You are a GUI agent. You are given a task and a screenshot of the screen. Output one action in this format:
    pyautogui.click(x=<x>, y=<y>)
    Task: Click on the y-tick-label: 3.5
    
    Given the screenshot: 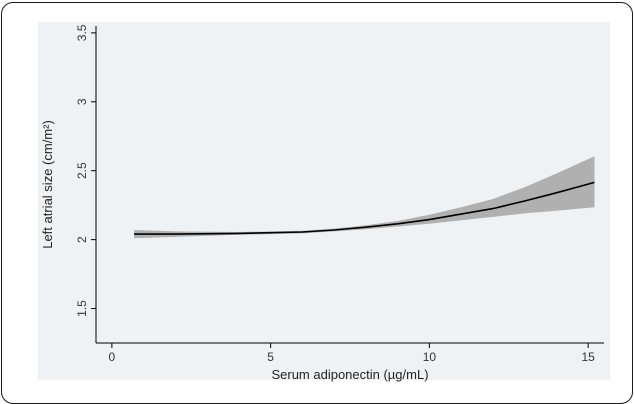 What is the action you would take?
    pyautogui.click(x=82, y=32)
    